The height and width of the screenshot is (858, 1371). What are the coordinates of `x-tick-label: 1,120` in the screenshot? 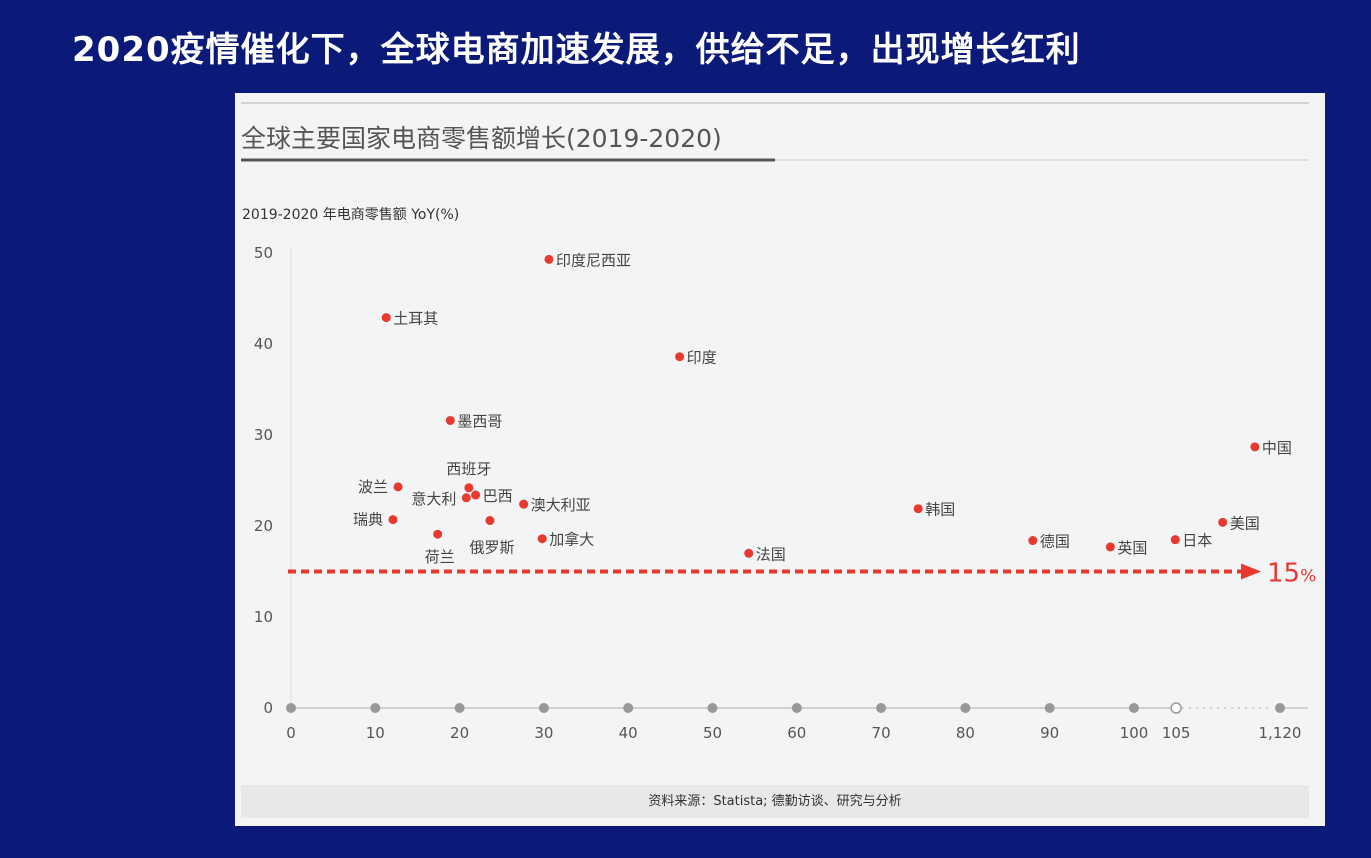 It's located at (1280, 733).